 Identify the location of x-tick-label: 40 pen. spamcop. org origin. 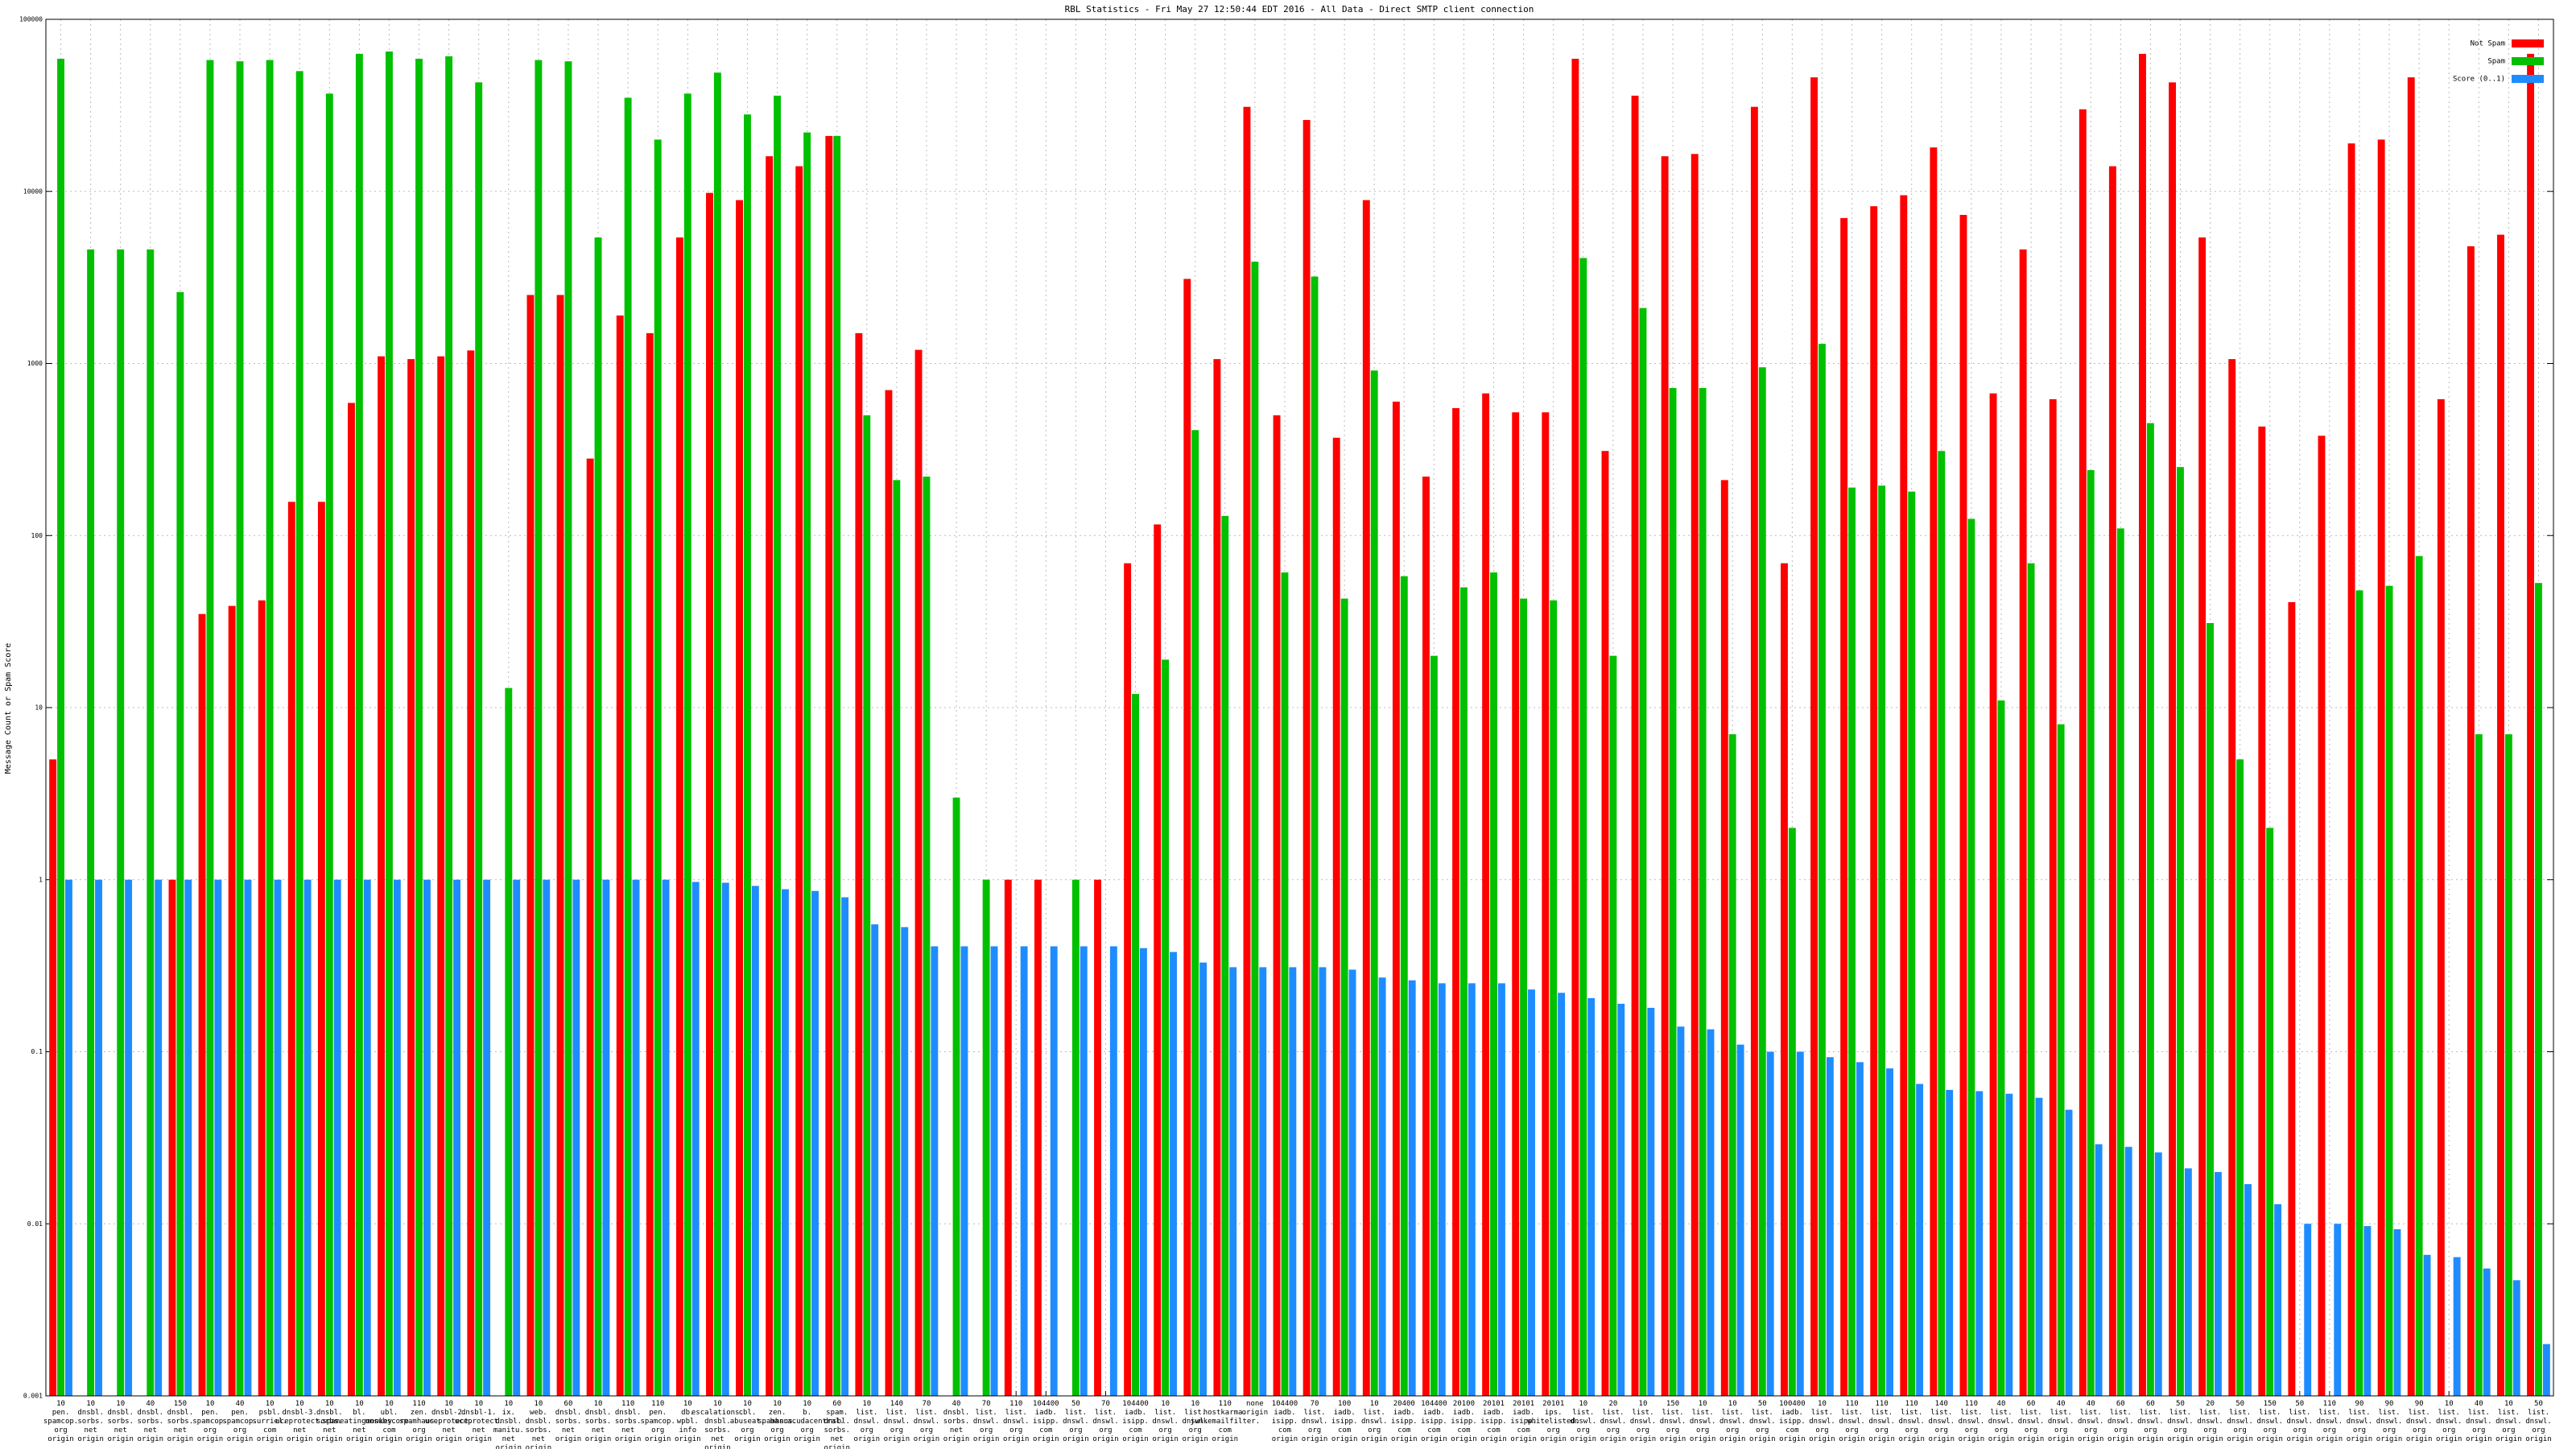
(239, 1421).